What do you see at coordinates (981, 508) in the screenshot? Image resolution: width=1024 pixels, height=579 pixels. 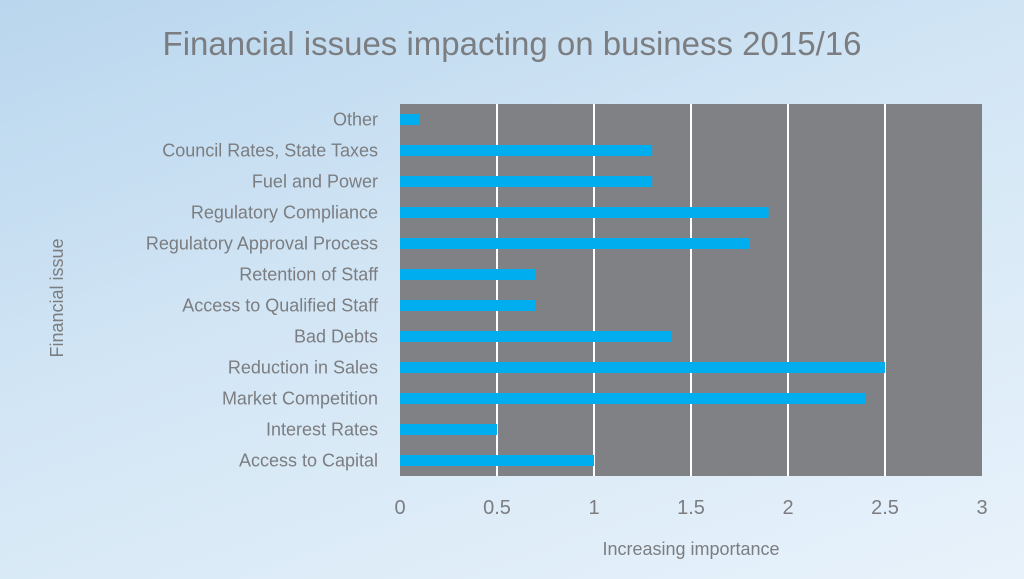 I see `x-tick-label: 3` at bounding box center [981, 508].